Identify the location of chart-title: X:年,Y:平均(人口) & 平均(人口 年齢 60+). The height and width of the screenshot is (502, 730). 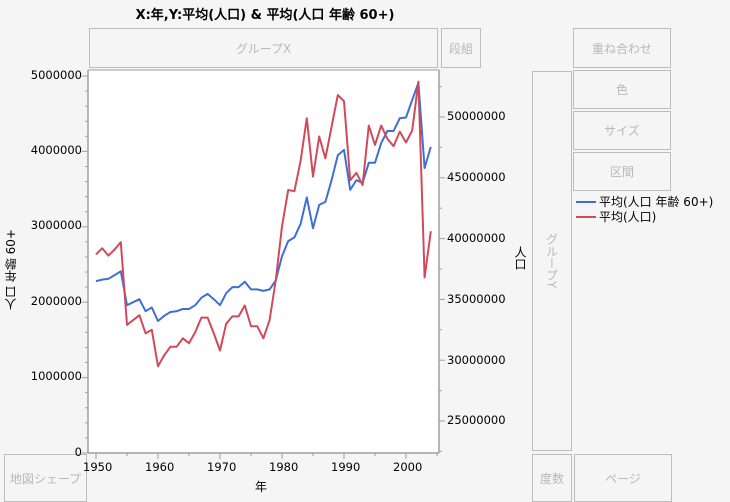
(265, 15).